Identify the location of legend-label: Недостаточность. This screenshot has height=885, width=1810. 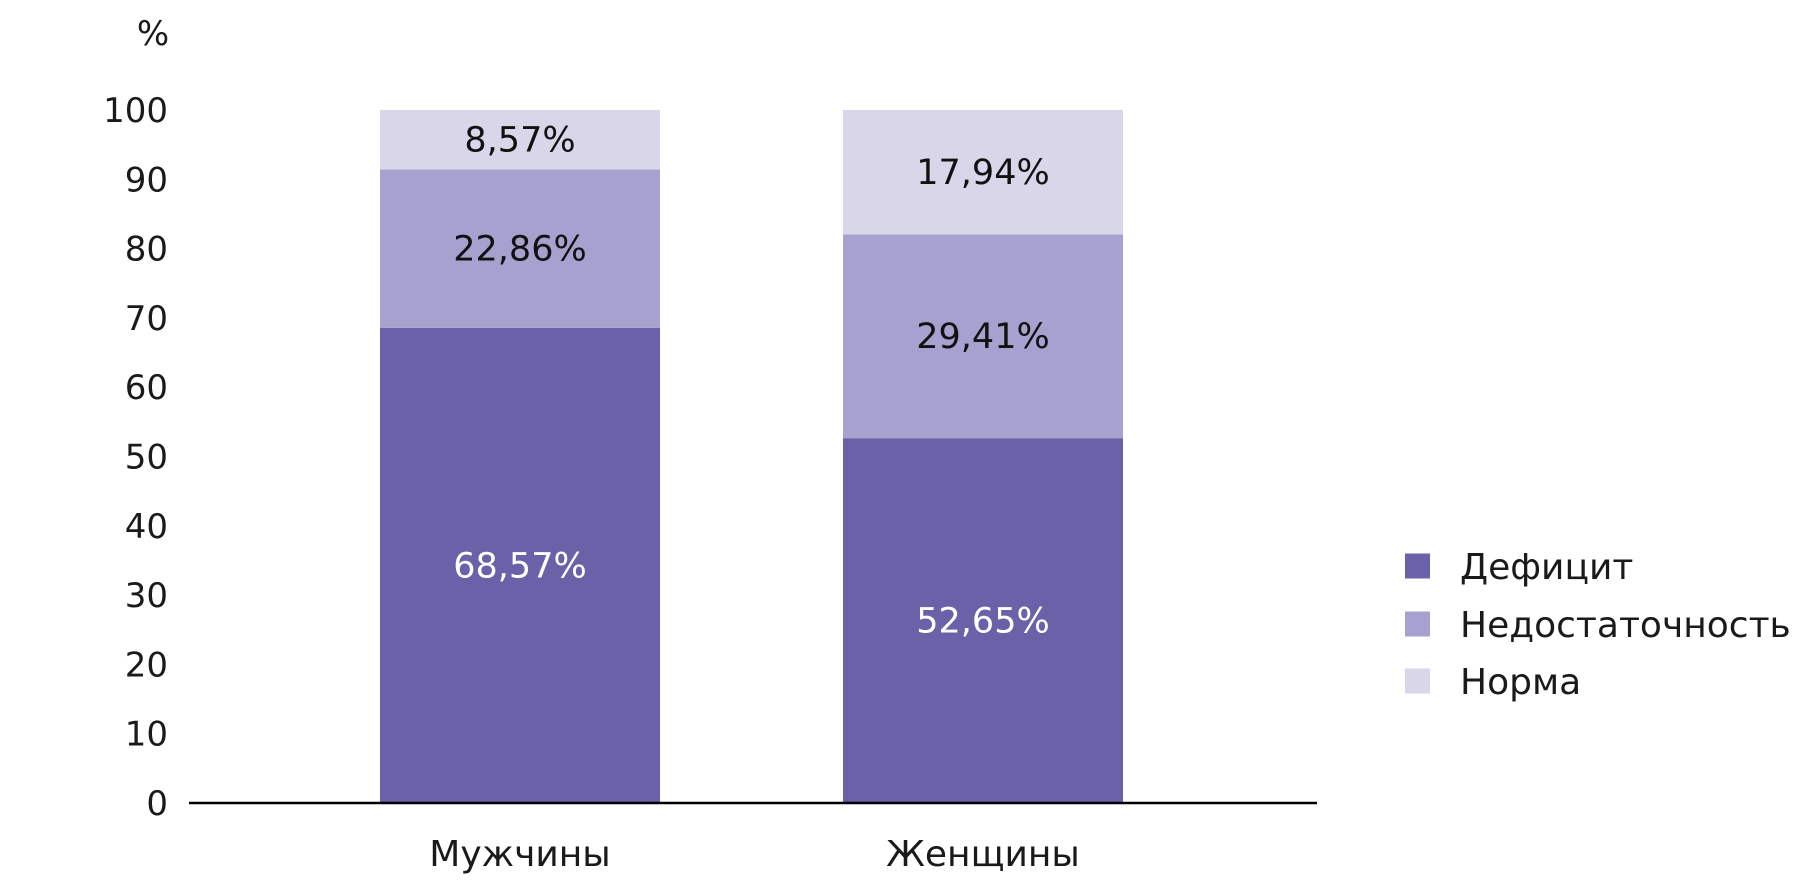
(1625, 625).